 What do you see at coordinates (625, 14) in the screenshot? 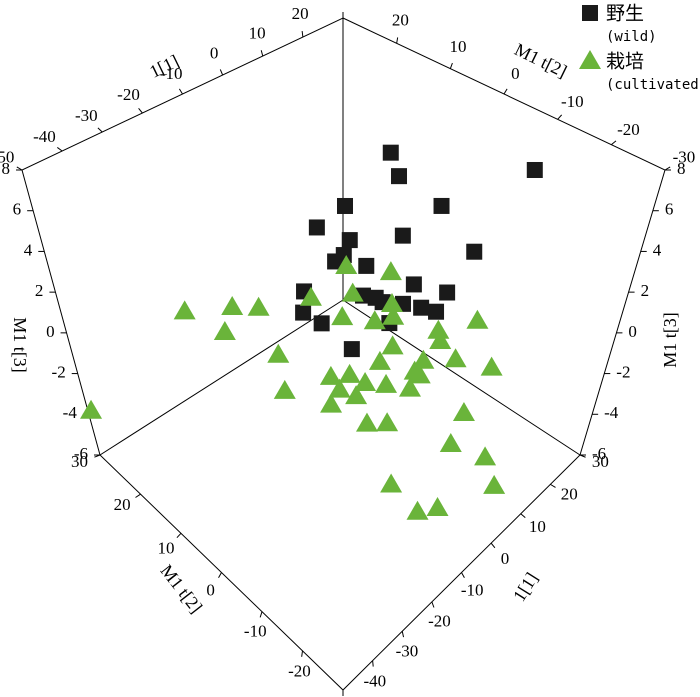
I see `legend-label: 野生` at bounding box center [625, 14].